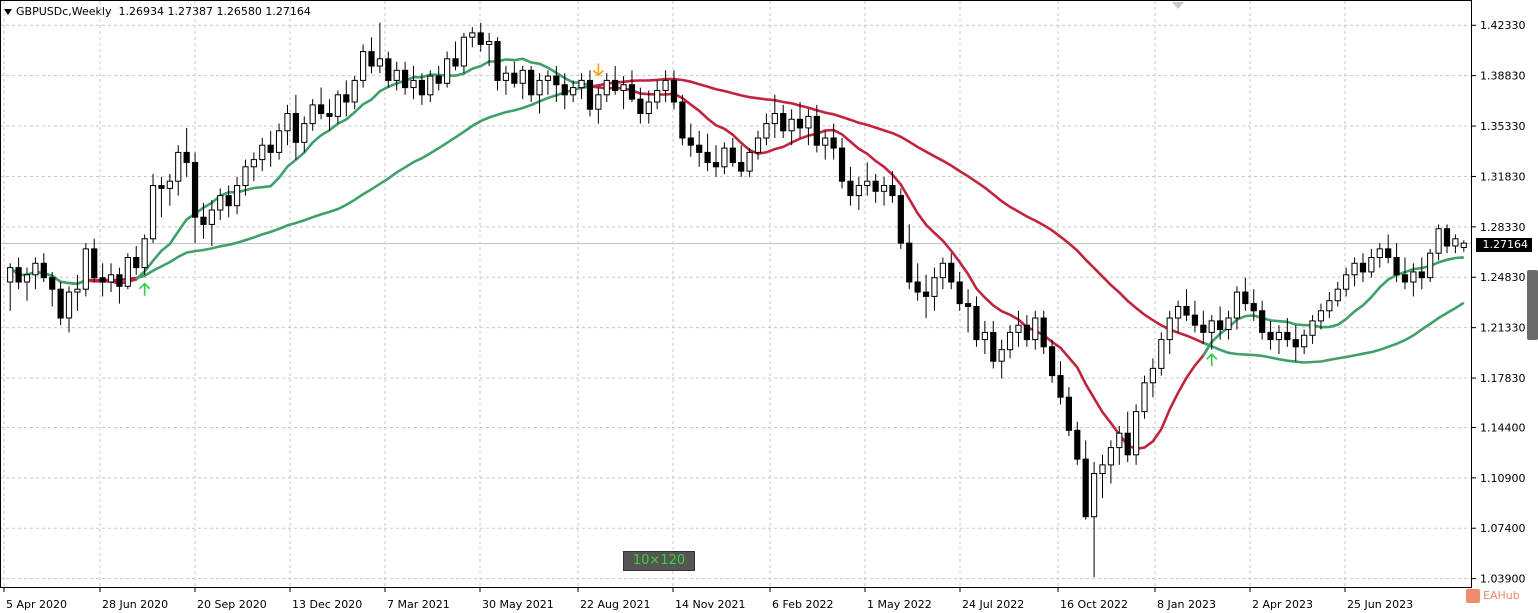  Describe the element at coordinates (232, 604) in the screenshot. I see `x-tick-label: 20 Sep 2020` at that location.